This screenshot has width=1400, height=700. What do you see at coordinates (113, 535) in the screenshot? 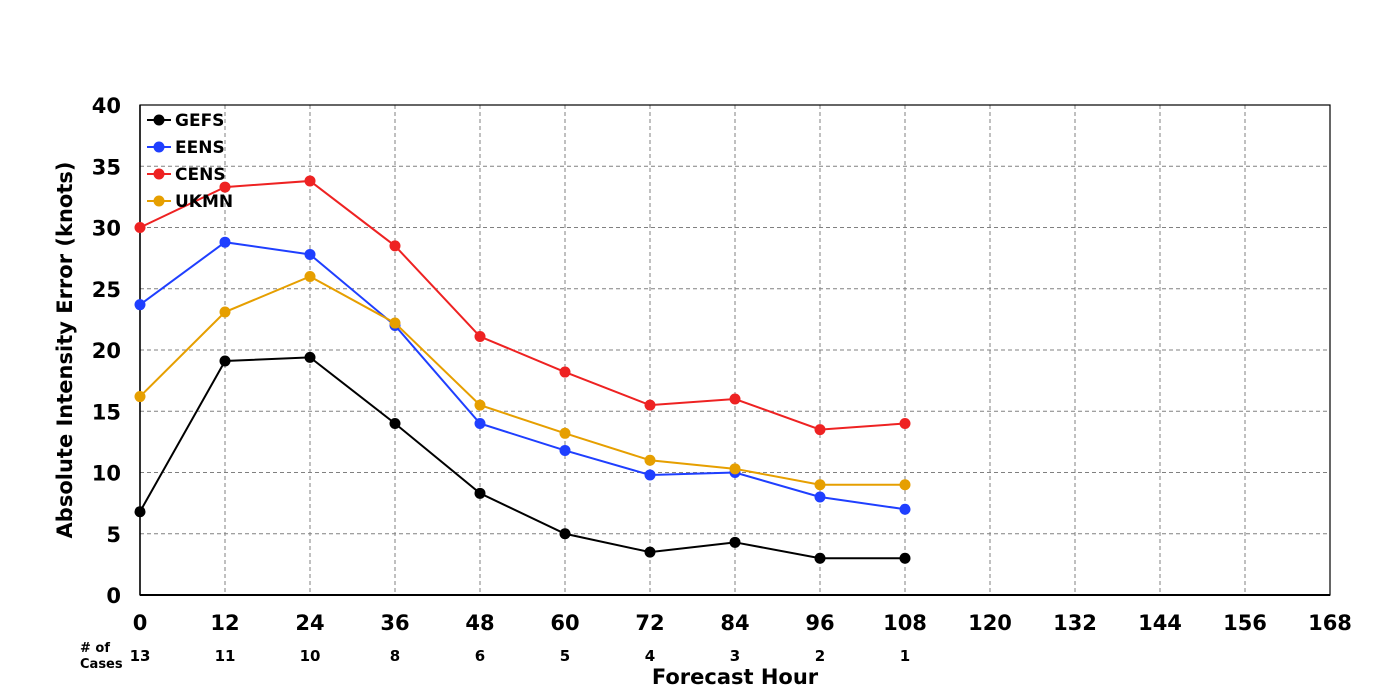
I see `y-tick-label: 5` at bounding box center [113, 535].